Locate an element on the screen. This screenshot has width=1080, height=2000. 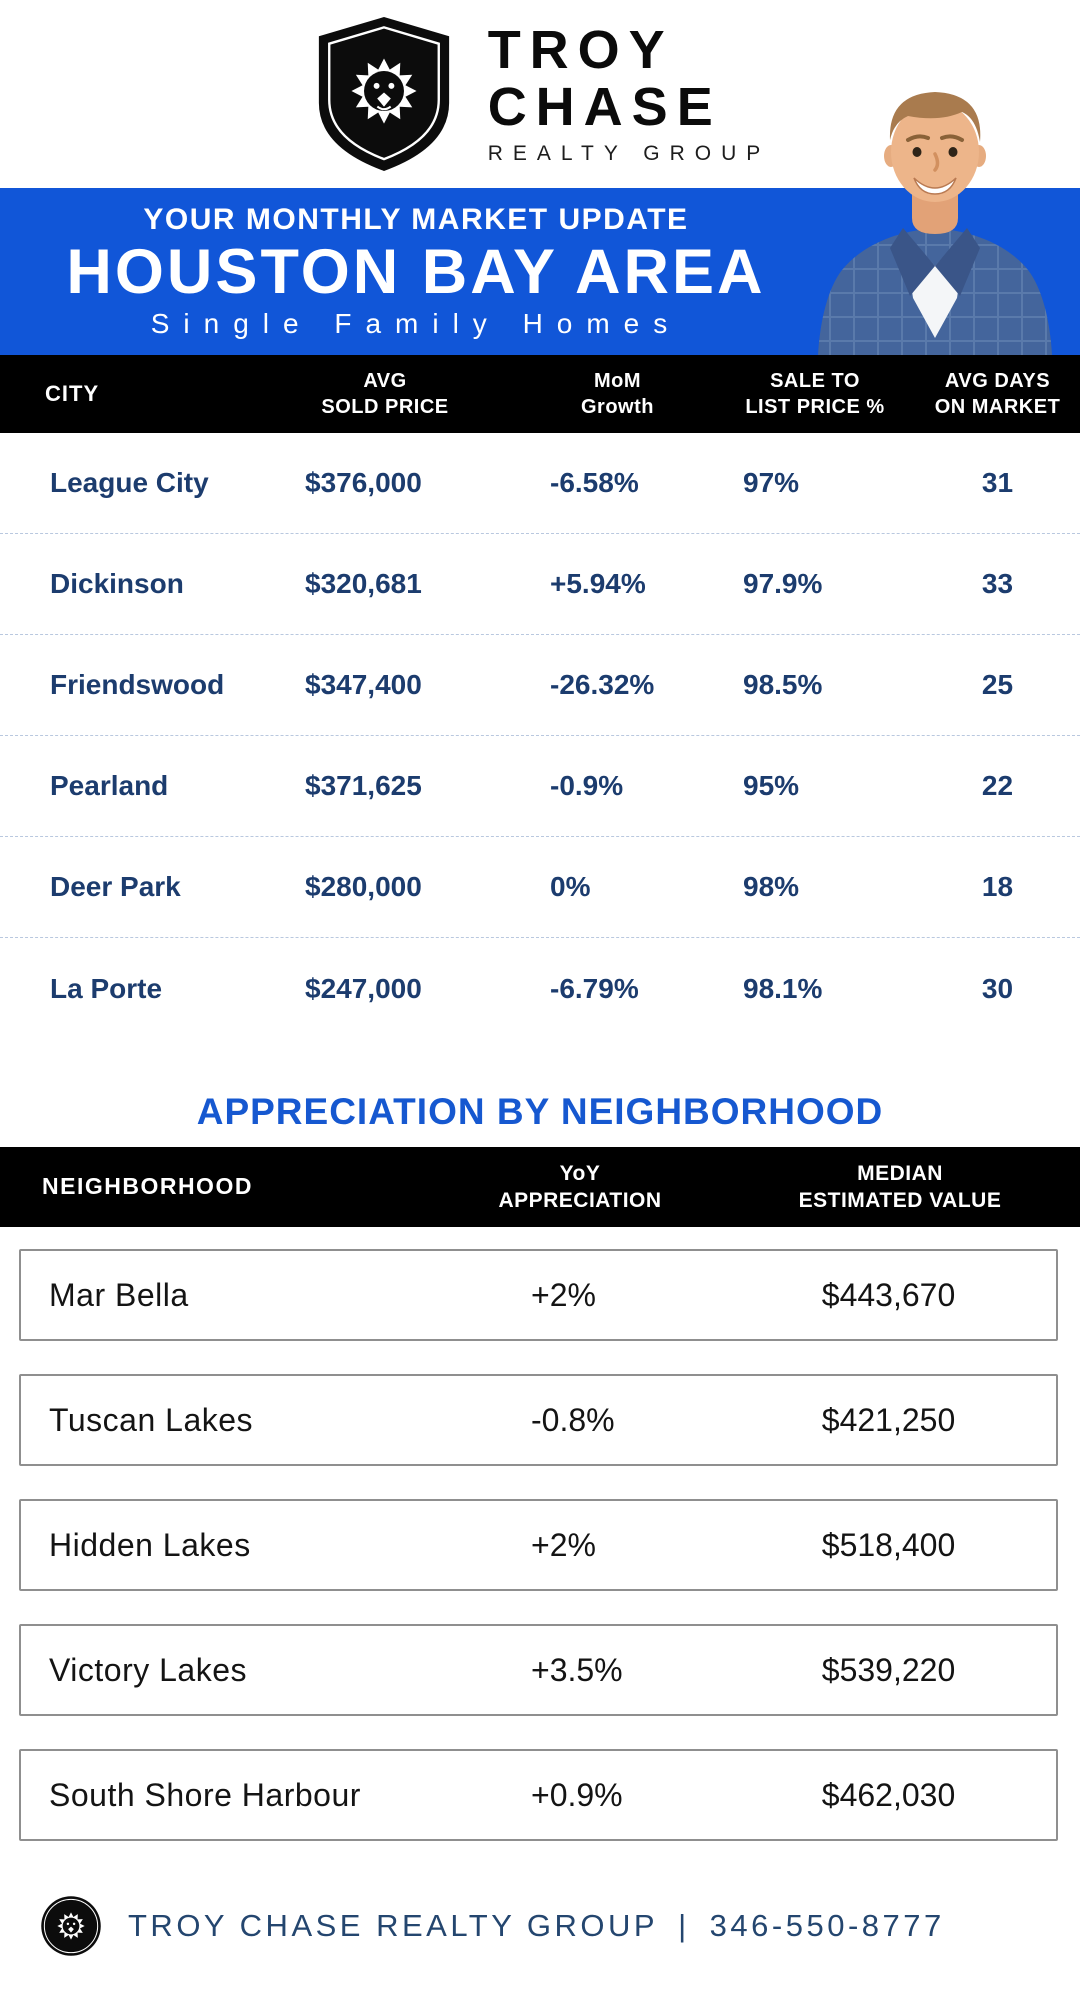
price-cell: $320,681 is located at coordinates (363, 583).